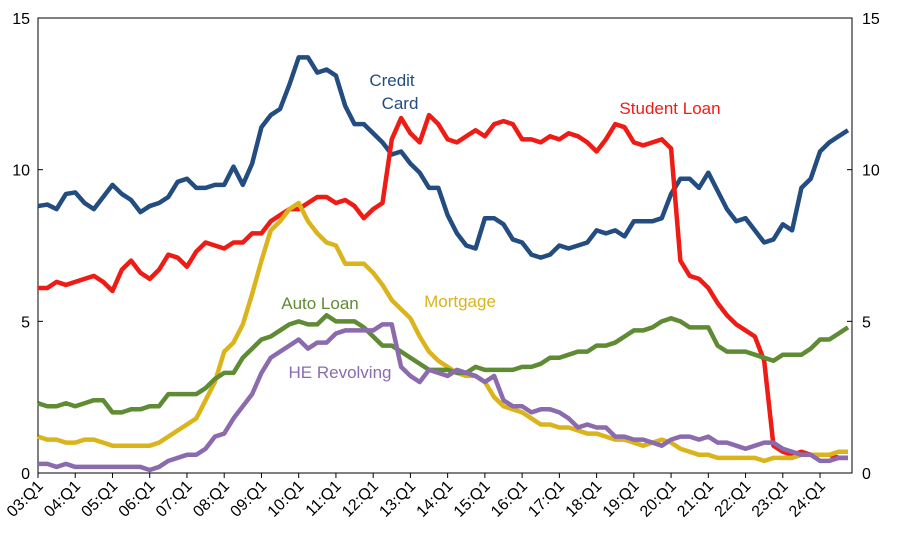 The image size is (898, 537). Describe the element at coordinates (695, 499) in the screenshot. I see `x-tick-label: 21:Q1` at that location.